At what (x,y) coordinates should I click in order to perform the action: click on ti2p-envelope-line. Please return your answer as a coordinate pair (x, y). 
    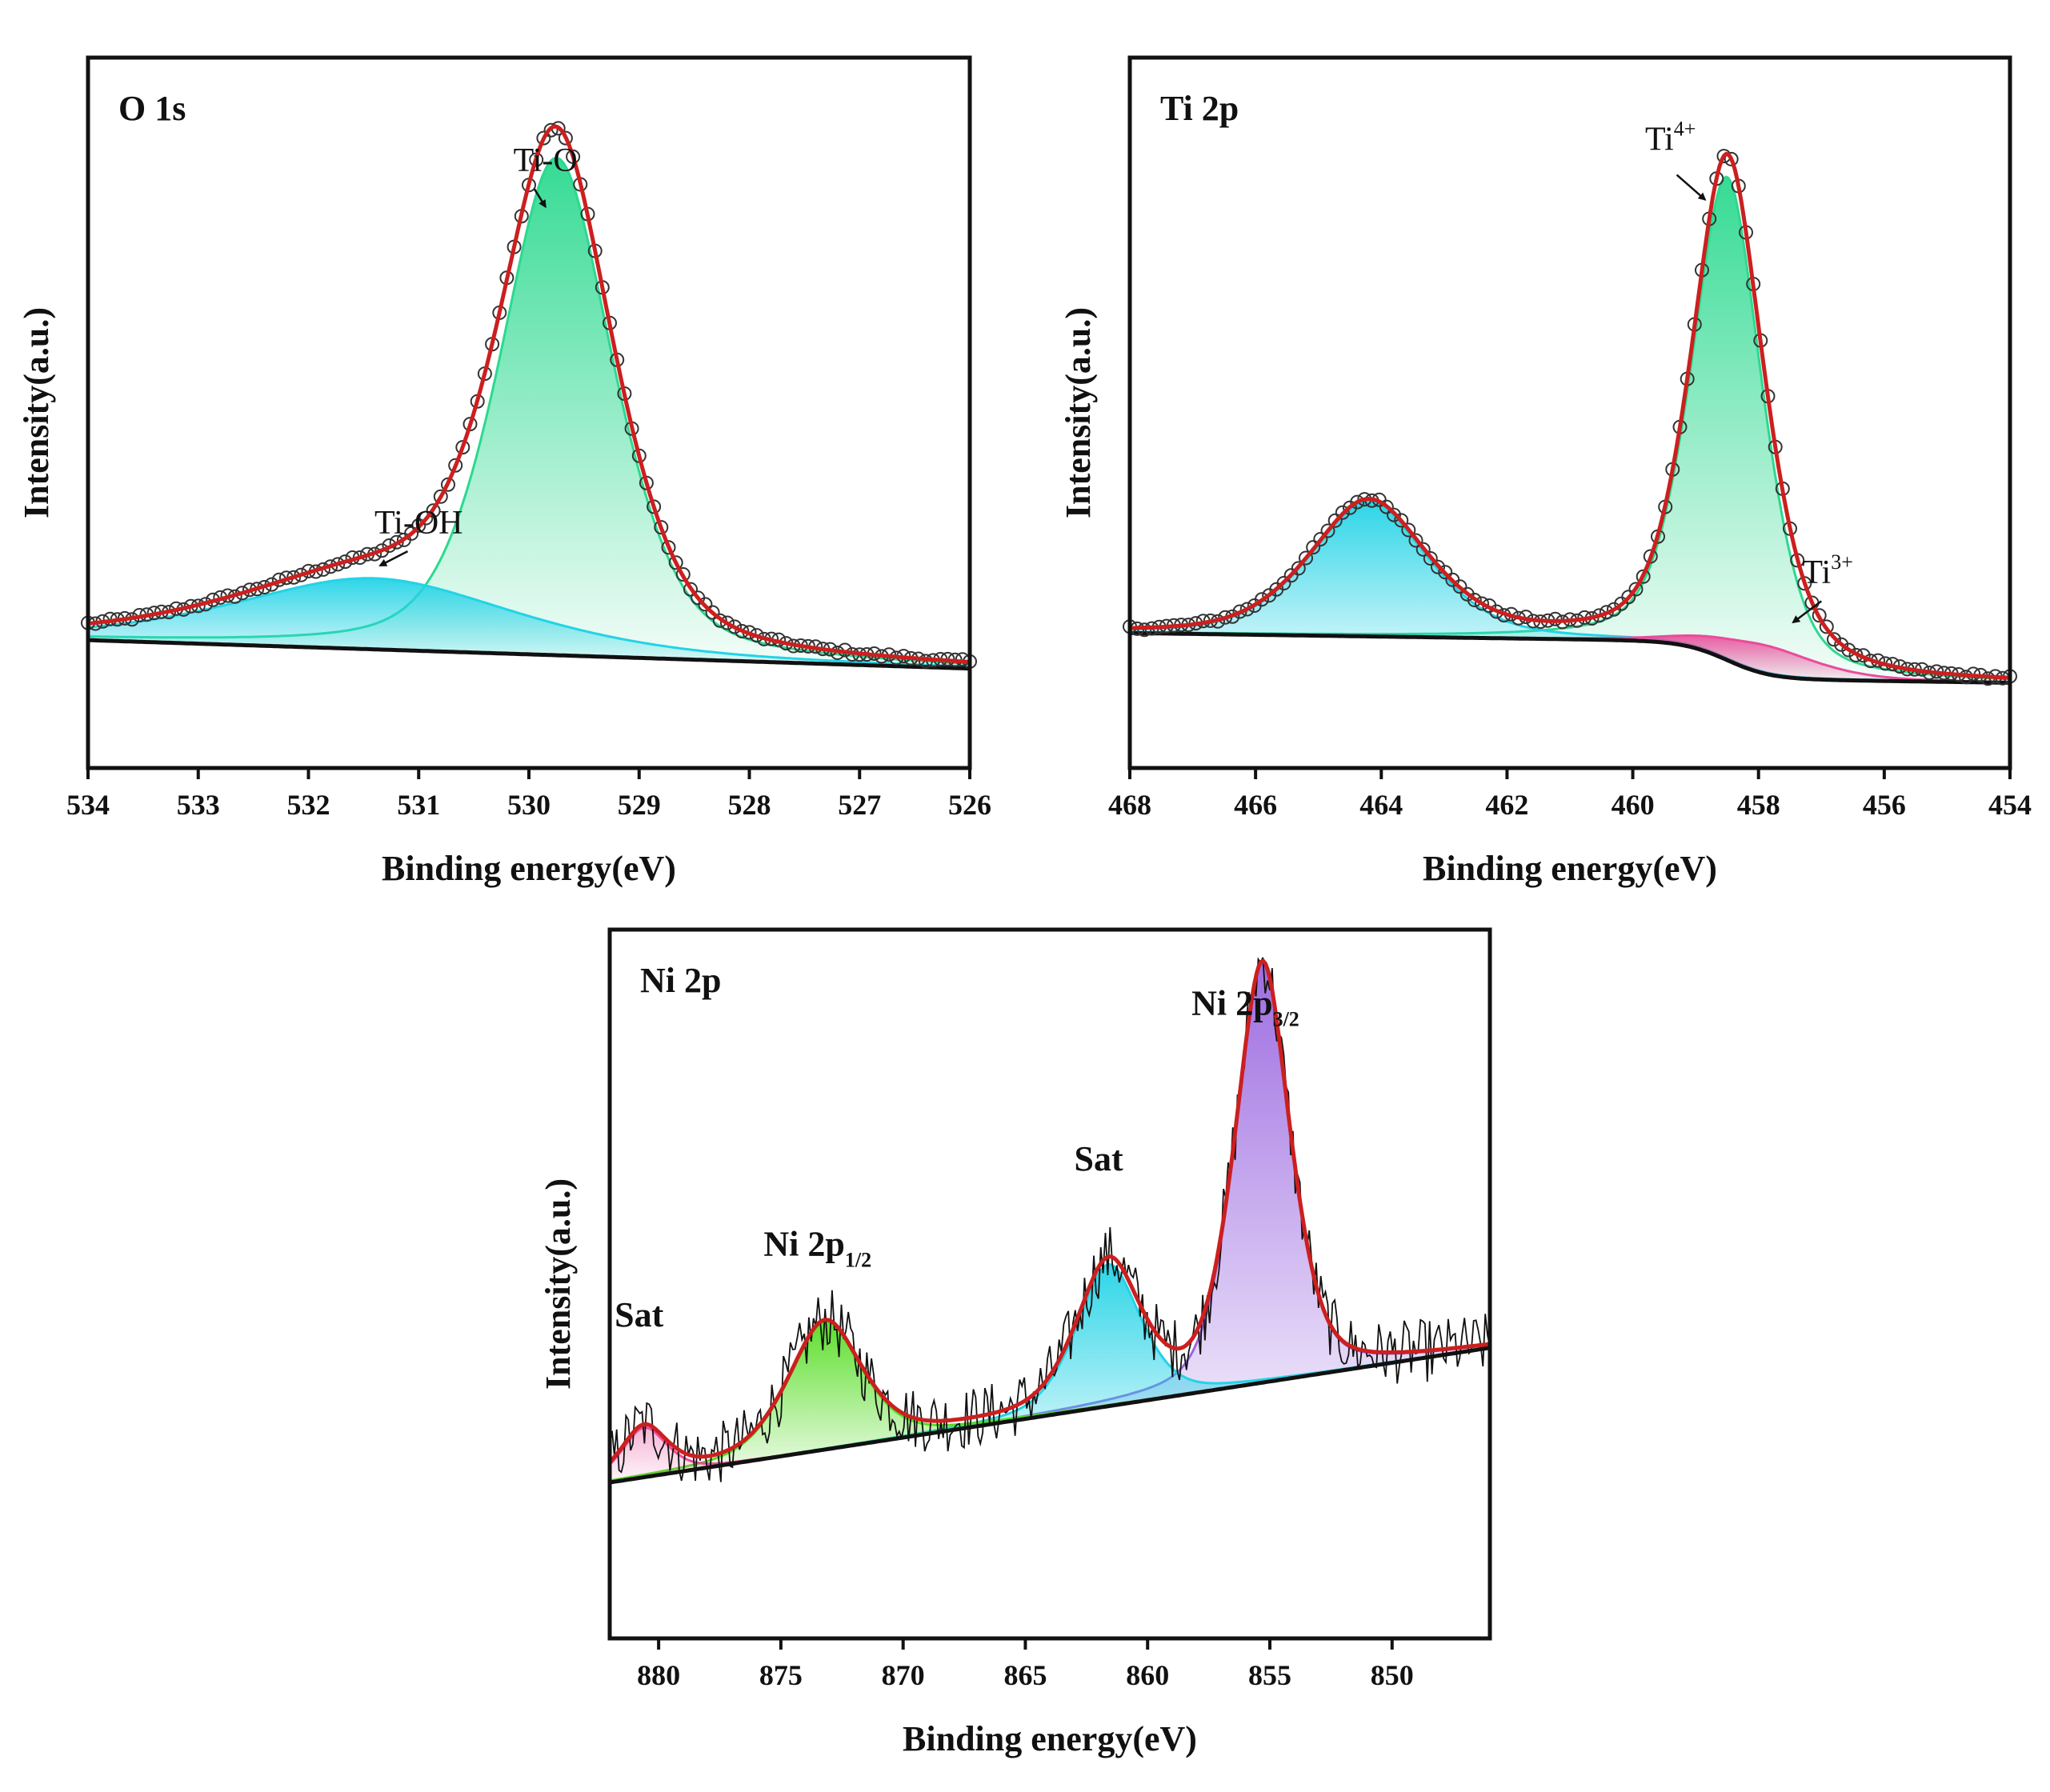
    Looking at the image, I should click on (1570, 415).